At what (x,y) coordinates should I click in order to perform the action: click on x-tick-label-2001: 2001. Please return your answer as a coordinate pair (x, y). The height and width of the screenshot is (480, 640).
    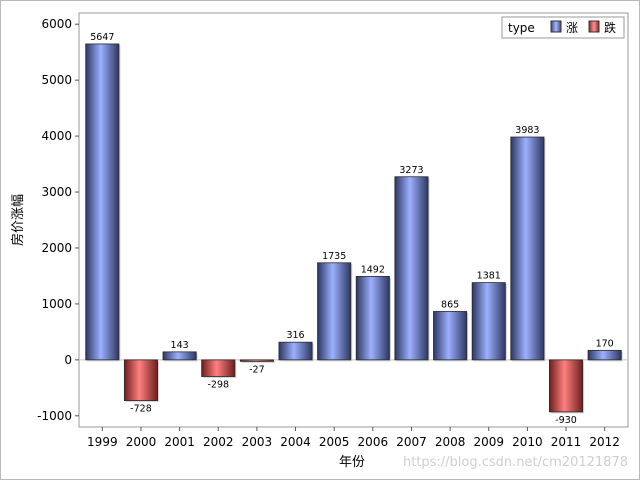
    Looking at the image, I should click on (179, 442).